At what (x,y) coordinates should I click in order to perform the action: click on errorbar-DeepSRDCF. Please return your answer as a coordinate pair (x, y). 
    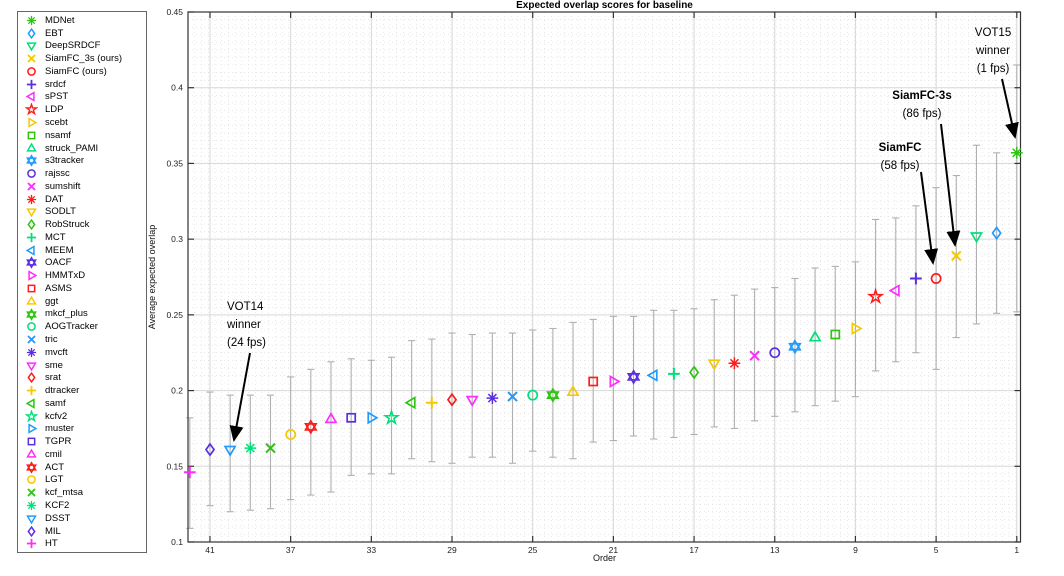
    Looking at the image, I should click on (976, 234).